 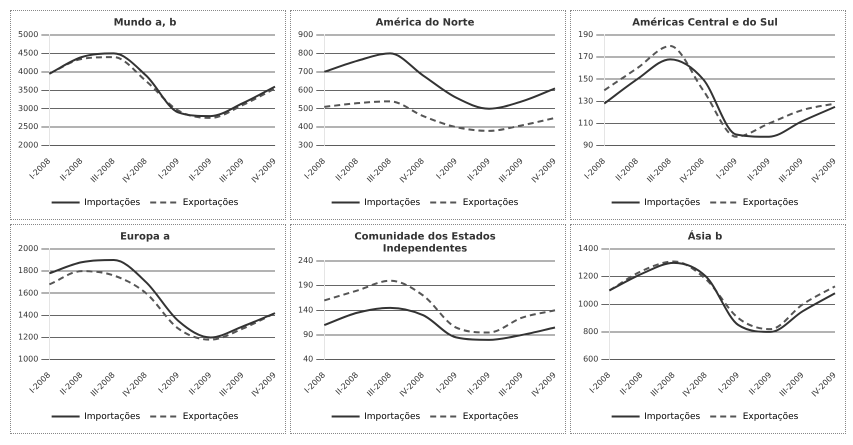 What do you see at coordinates (306, 35) in the screenshot?
I see `y-tick-label: 900` at bounding box center [306, 35].